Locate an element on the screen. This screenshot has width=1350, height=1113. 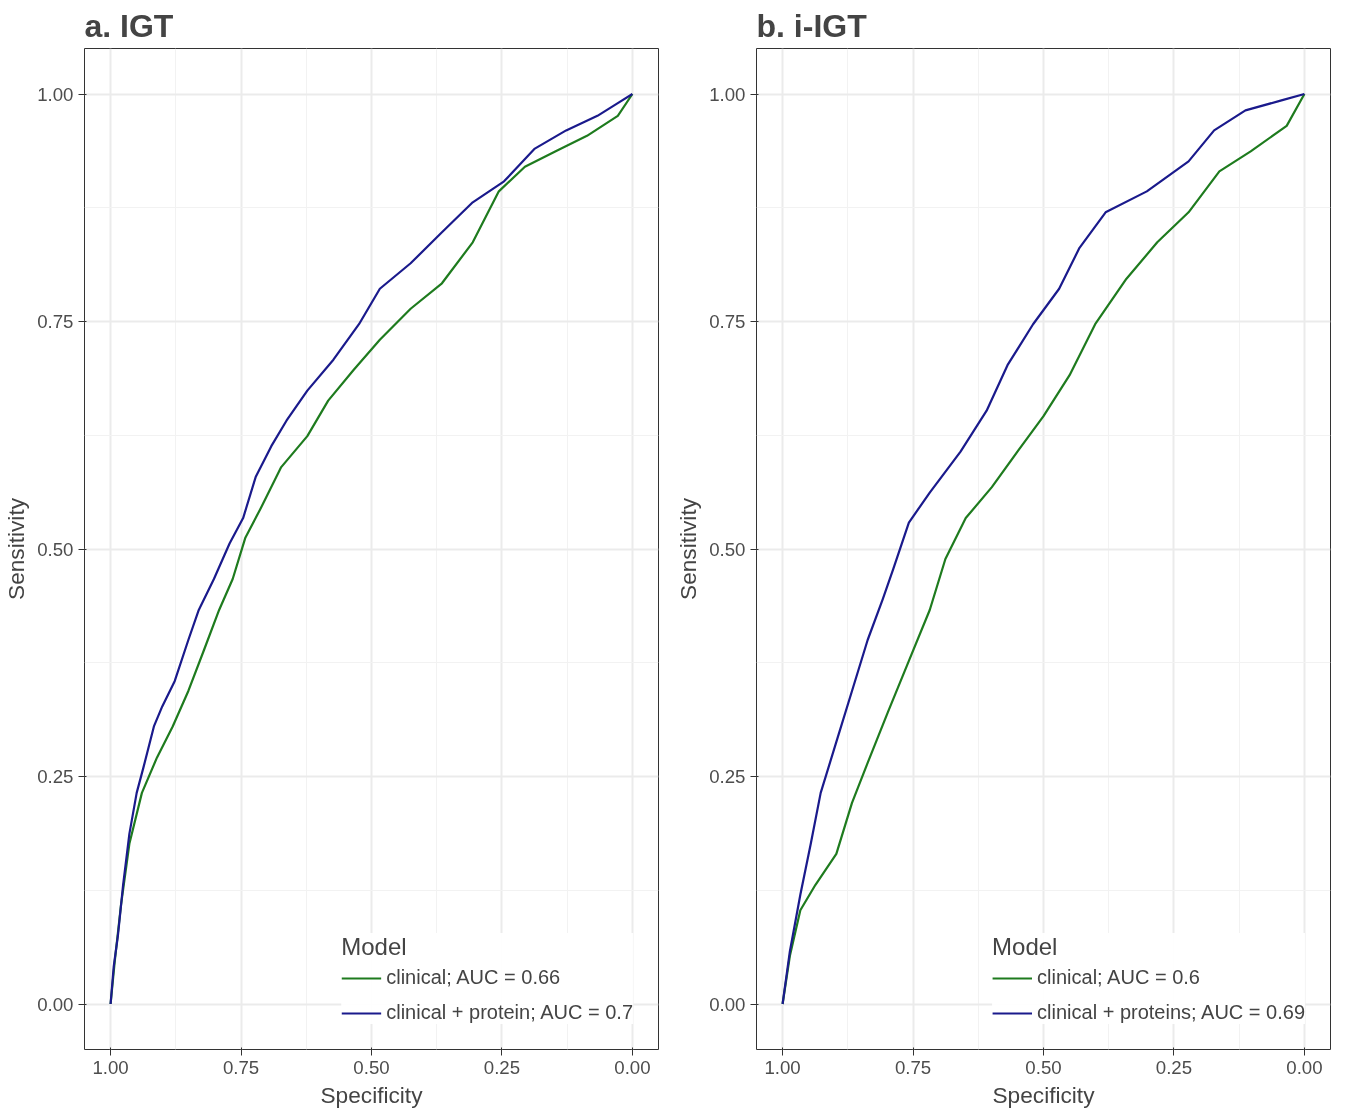
legend-label: clinical; AUC = 0.66 is located at coordinates (473, 977).